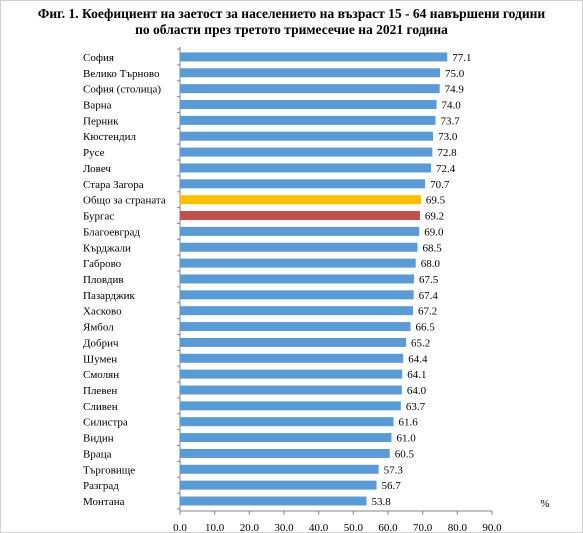 This screenshot has width=583, height=533. Describe the element at coordinates (284, 527) in the screenshot. I see `x-tick-label: 30.0` at that location.